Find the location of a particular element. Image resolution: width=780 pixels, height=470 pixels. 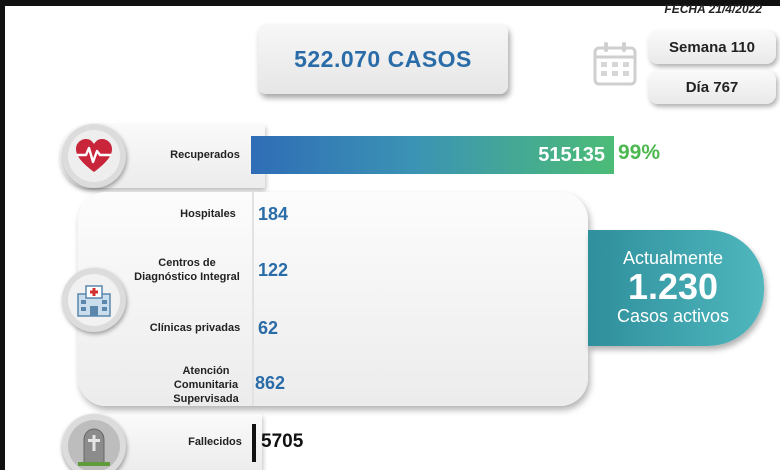

active-cases-caption: Casos activos is located at coordinates (673, 316).